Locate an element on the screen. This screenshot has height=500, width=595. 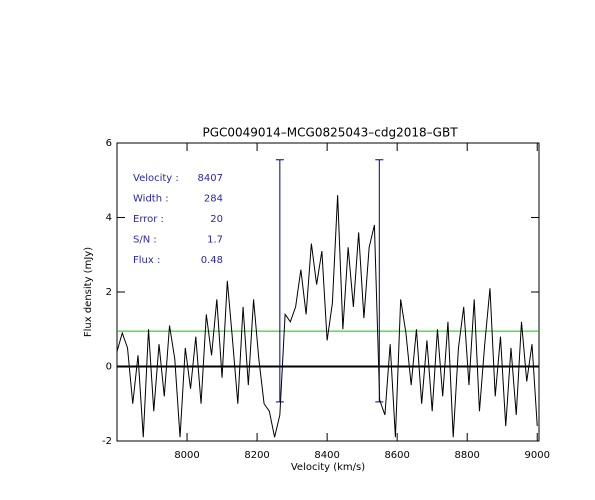
annotation-value: 8407 is located at coordinates (210, 178).